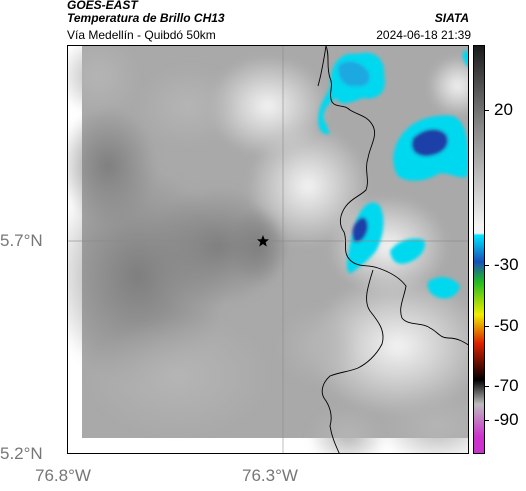 This screenshot has width=526, height=491. I want to click on title-region: Vía Medellín - Quibdó 50km, so click(141, 35).